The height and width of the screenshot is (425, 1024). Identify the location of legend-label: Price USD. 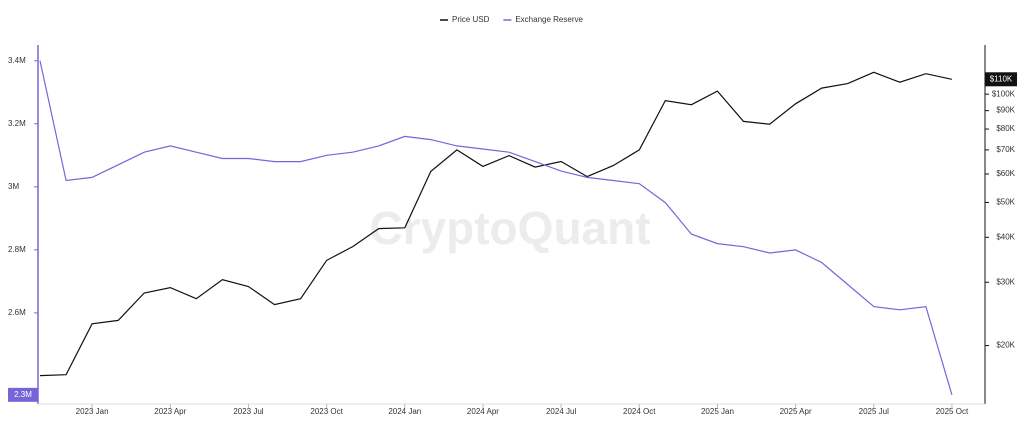
(471, 19).